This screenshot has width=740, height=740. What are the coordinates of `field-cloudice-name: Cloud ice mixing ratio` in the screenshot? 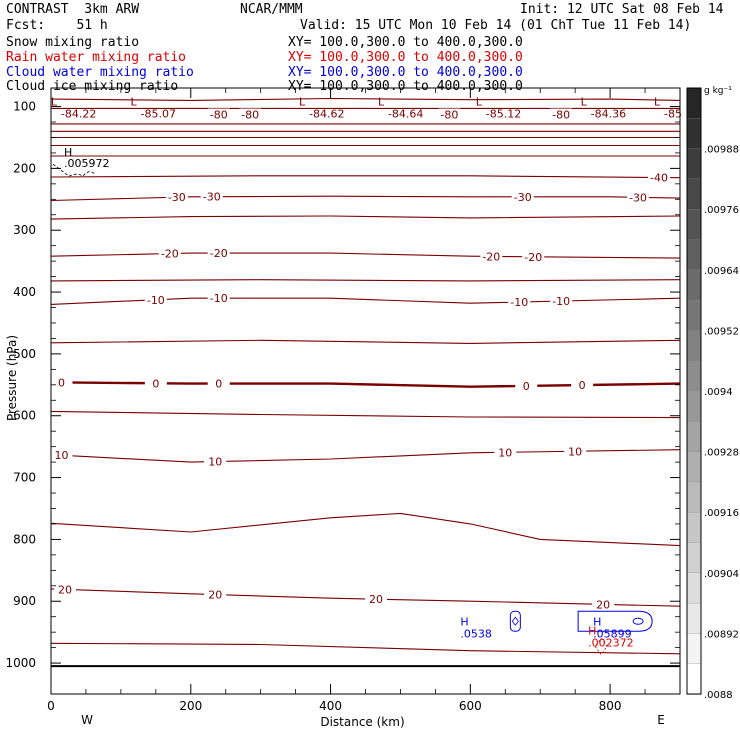 It's located at (92, 86).